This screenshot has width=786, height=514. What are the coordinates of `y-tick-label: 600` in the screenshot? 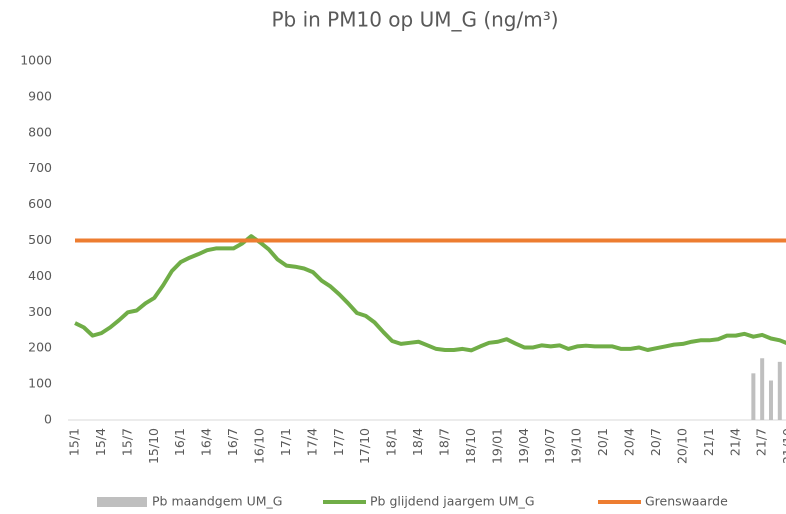 It's located at (40, 203).